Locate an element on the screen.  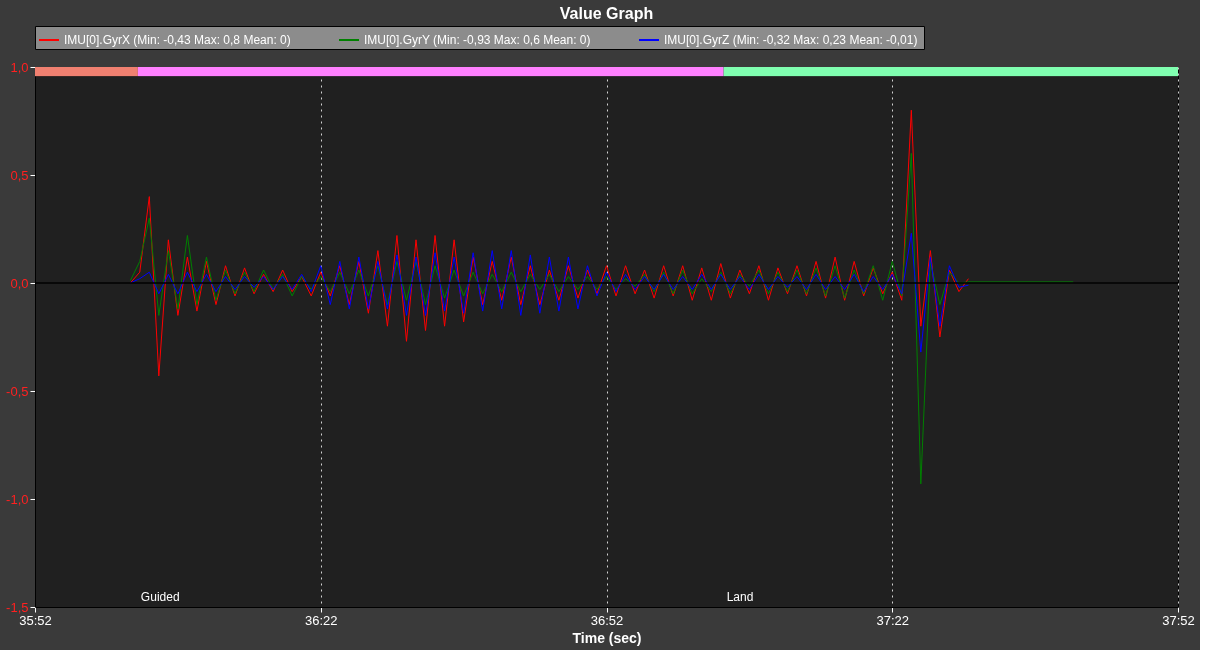
y-tick-label: -1,5 is located at coordinates (17, 607).